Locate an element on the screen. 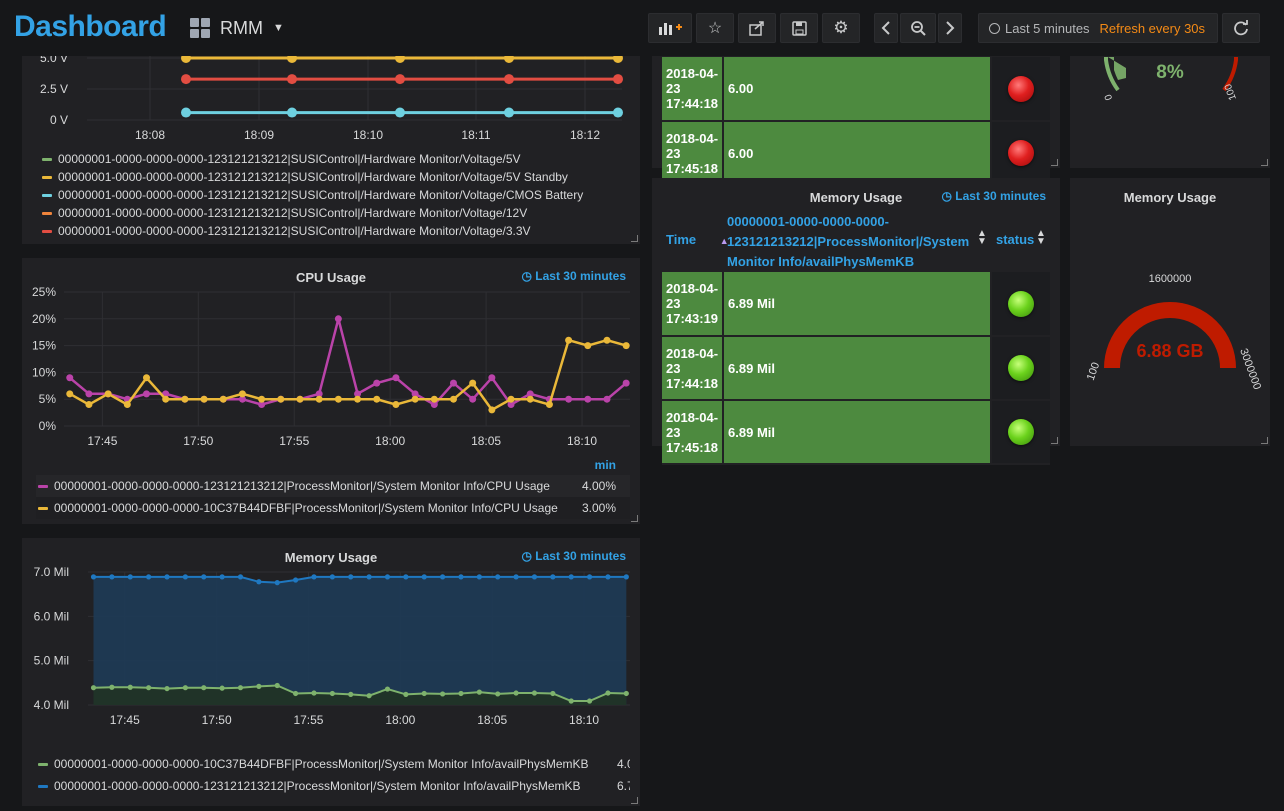 This screenshot has width=1284, height=811. chevron-left-icon is located at coordinates (885, 28).